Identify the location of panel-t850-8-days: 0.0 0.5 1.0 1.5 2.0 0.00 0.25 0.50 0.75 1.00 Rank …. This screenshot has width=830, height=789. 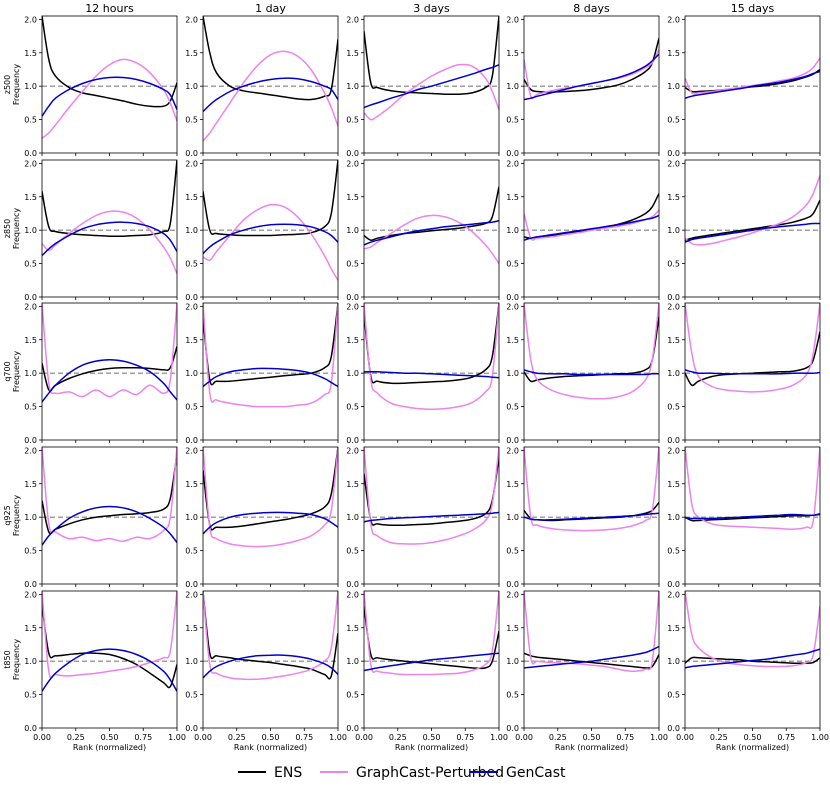
(587, 671).